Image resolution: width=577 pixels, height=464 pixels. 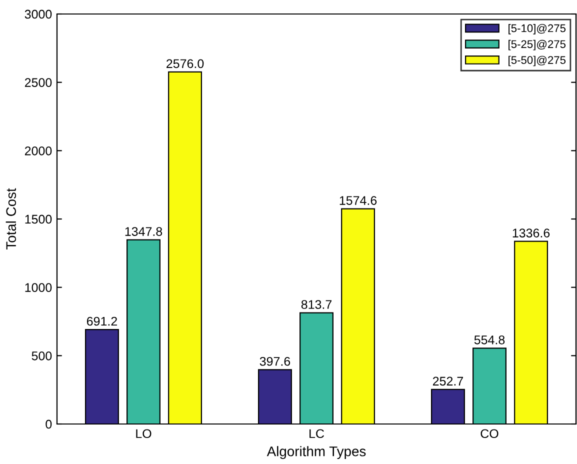 What do you see at coordinates (489, 433) in the screenshot?
I see `x-tick-label: CO` at bounding box center [489, 433].